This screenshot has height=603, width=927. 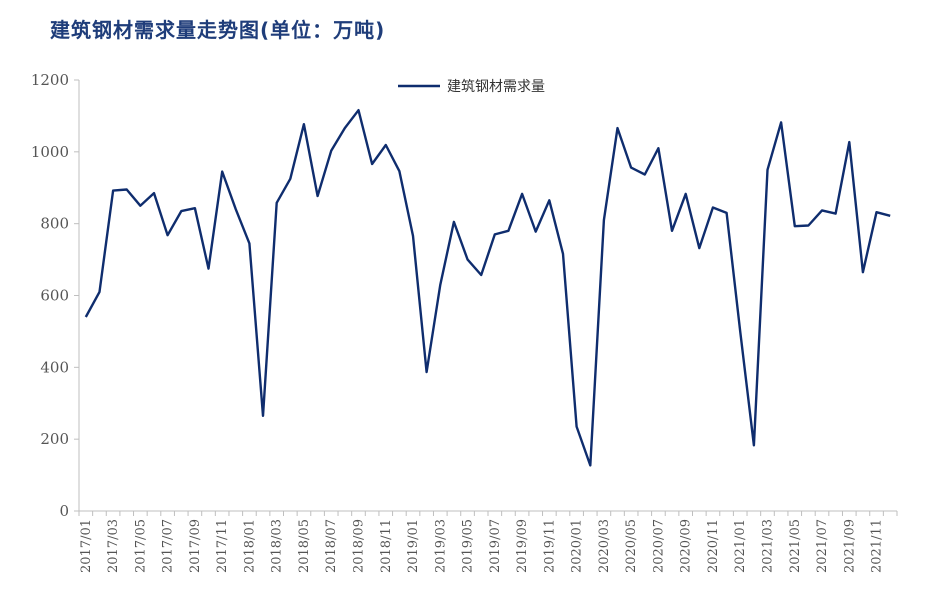 What do you see at coordinates (440, 546) in the screenshot?
I see `x-tick-label: 2019/03` at bounding box center [440, 546].